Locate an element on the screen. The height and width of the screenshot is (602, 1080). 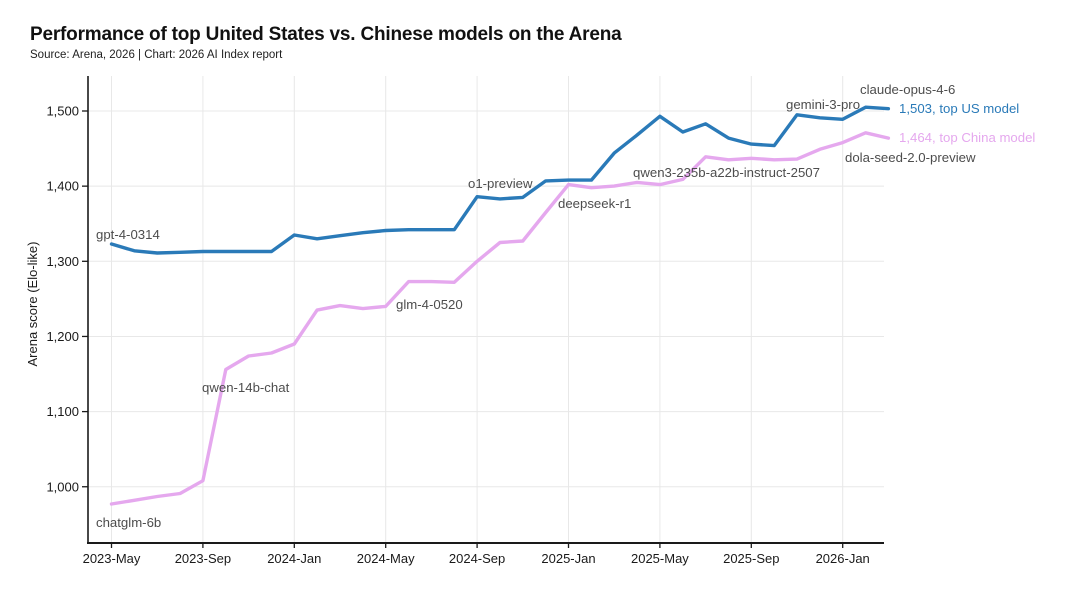
annotation-o1-preview: o1-preview is located at coordinates (500, 183).